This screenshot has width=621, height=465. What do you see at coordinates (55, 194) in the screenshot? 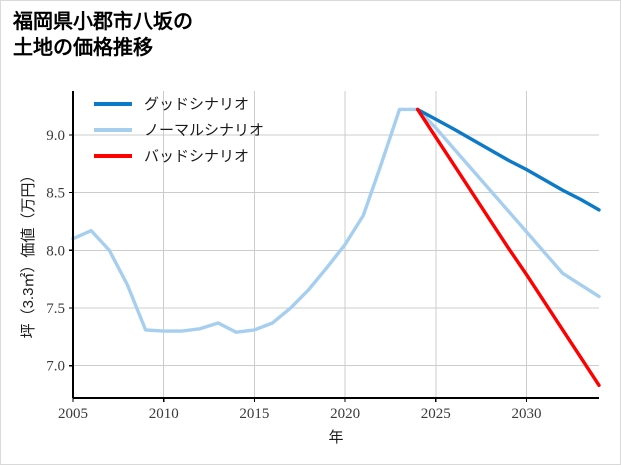
I see `y-tick-label: 8.5` at bounding box center [55, 194].